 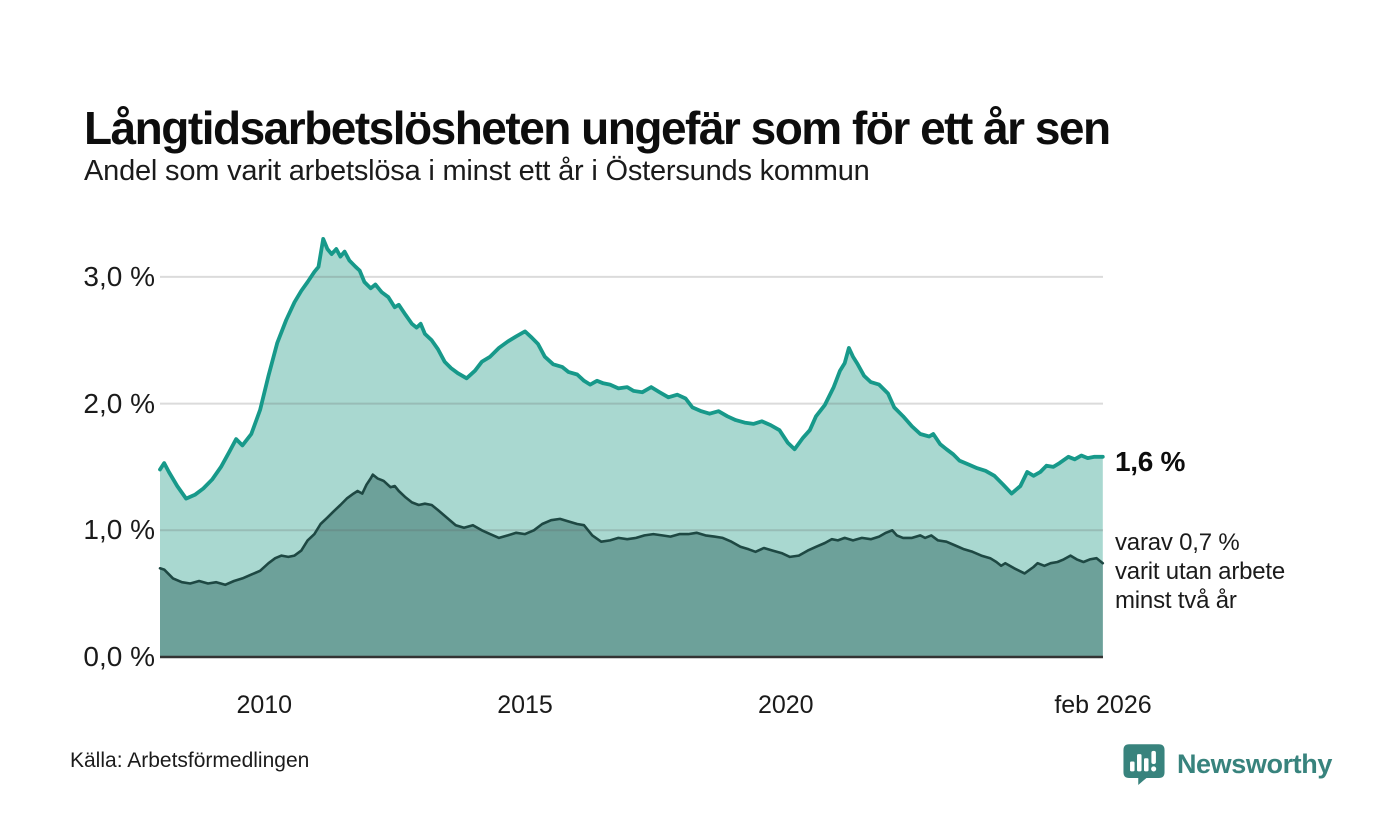 I want to click on sub-annotation-line-1: varav 0,7 %, so click(x=1177, y=542).